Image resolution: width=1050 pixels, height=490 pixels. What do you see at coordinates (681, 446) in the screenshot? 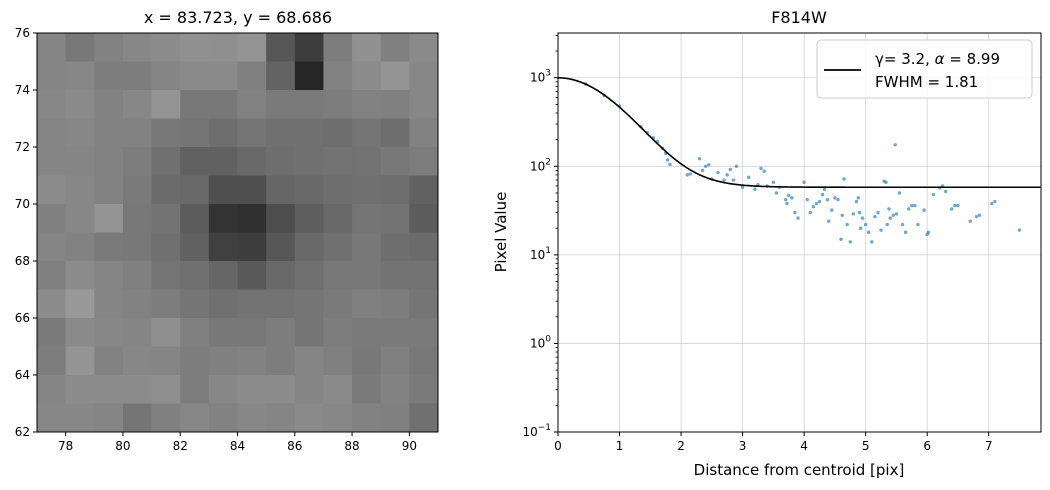
I see `x-tick-label: 2` at bounding box center [681, 446].